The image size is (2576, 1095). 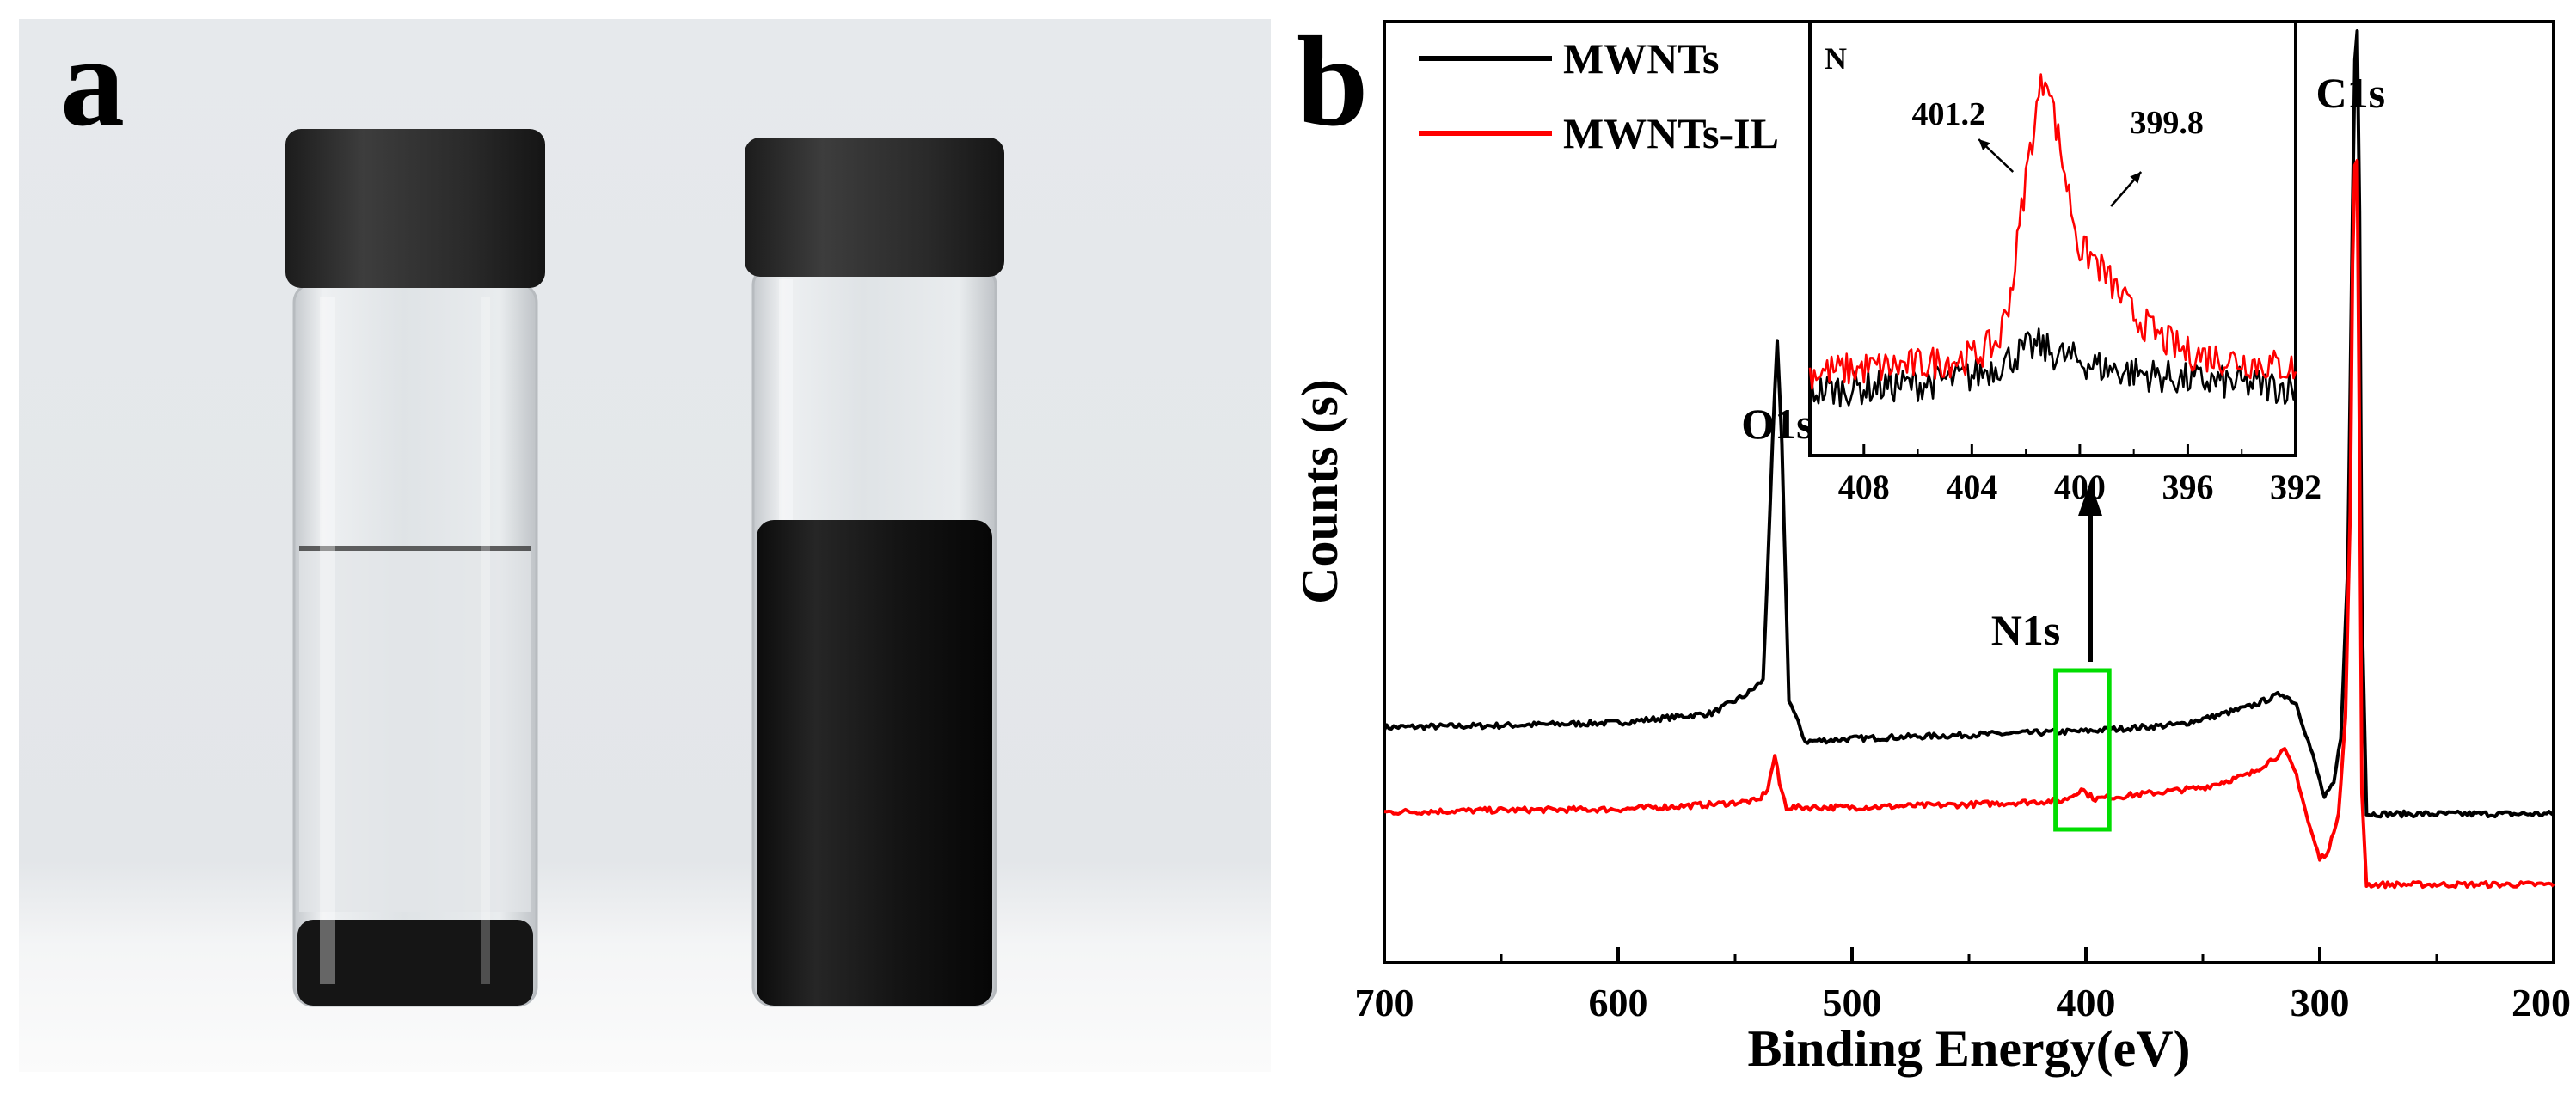 What do you see at coordinates (1599, 95) in the screenshot?
I see `legend: MWNTs MWNTs-IL` at bounding box center [1599, 95].